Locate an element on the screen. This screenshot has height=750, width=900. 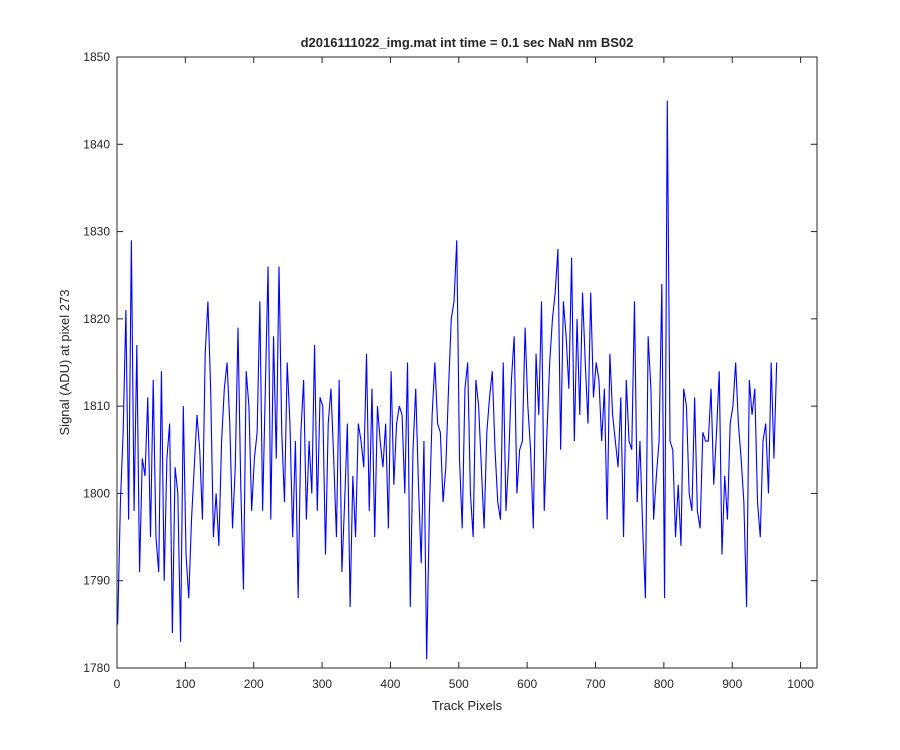
x-tick-label: 1000 is located at coordinates (800, 684).